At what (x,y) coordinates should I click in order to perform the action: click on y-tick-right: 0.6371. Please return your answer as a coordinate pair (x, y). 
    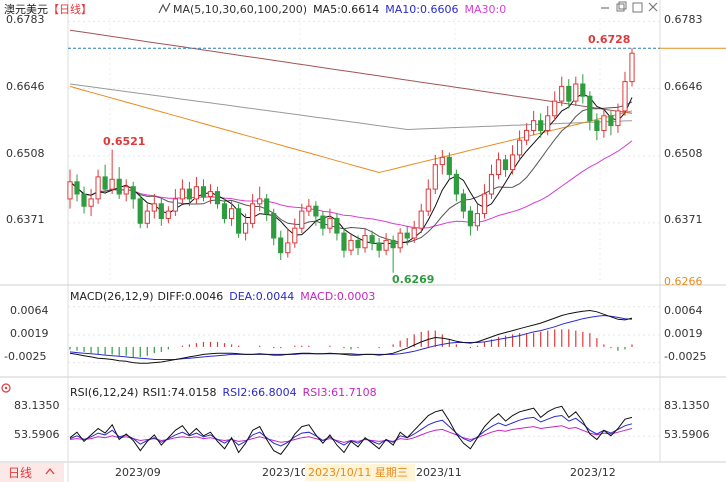
    Looking at the image, I should click on (683, 219).